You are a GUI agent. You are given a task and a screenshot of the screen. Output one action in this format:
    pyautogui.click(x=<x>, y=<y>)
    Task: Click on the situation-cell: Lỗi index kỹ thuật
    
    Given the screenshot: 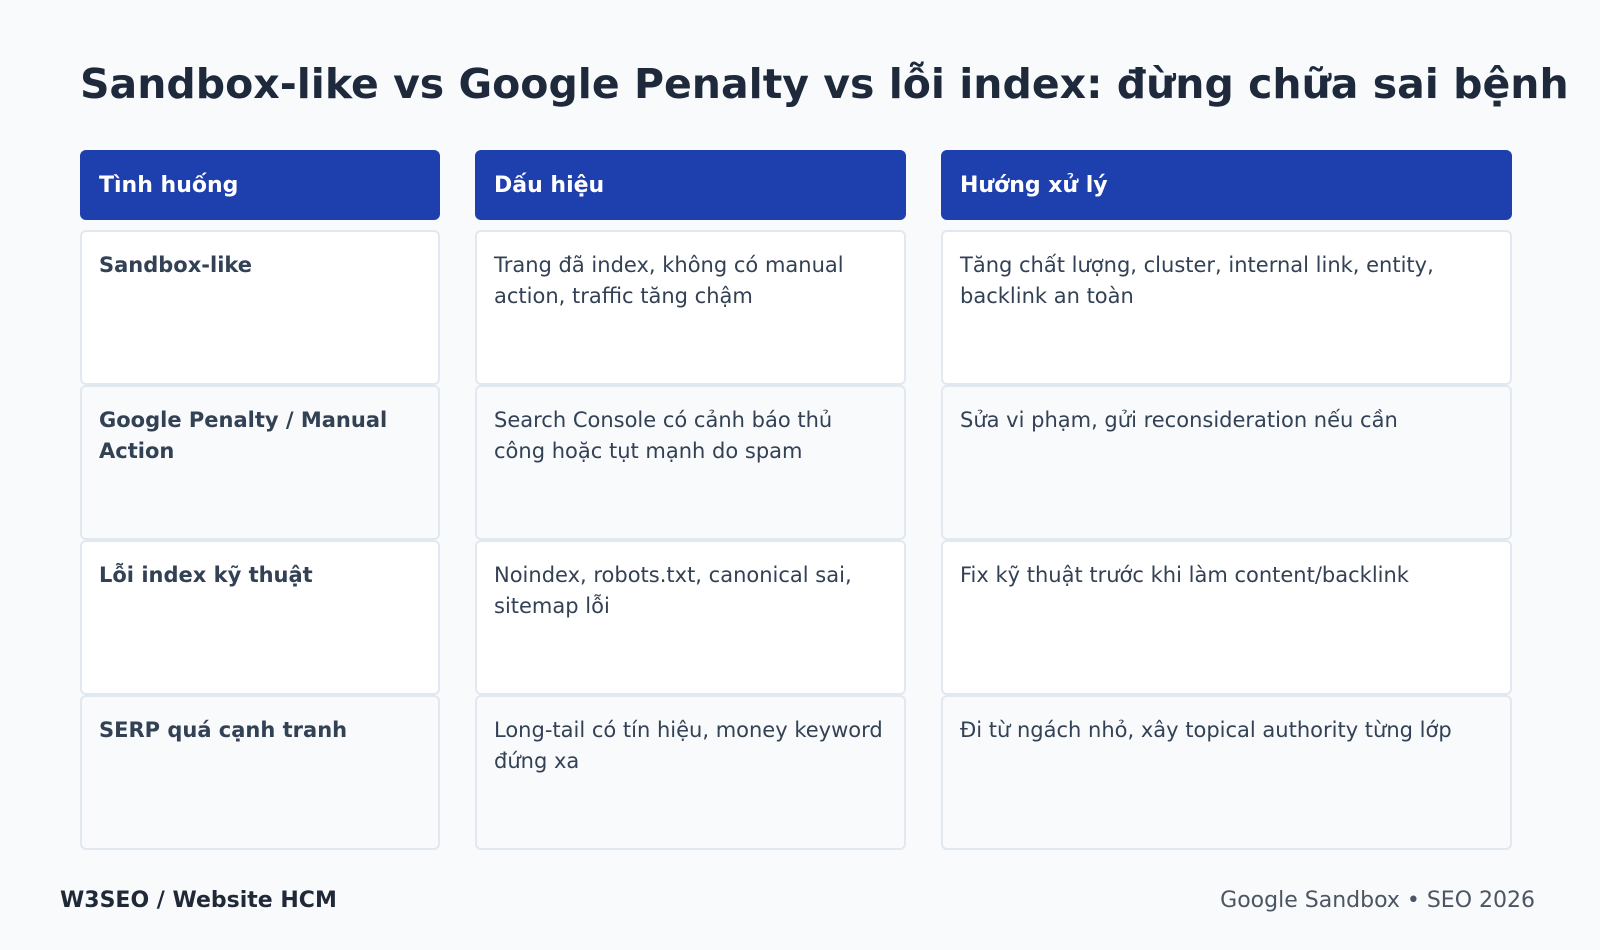 What is the action you would take?
    pyautogui.click(x=260, y=617)
    